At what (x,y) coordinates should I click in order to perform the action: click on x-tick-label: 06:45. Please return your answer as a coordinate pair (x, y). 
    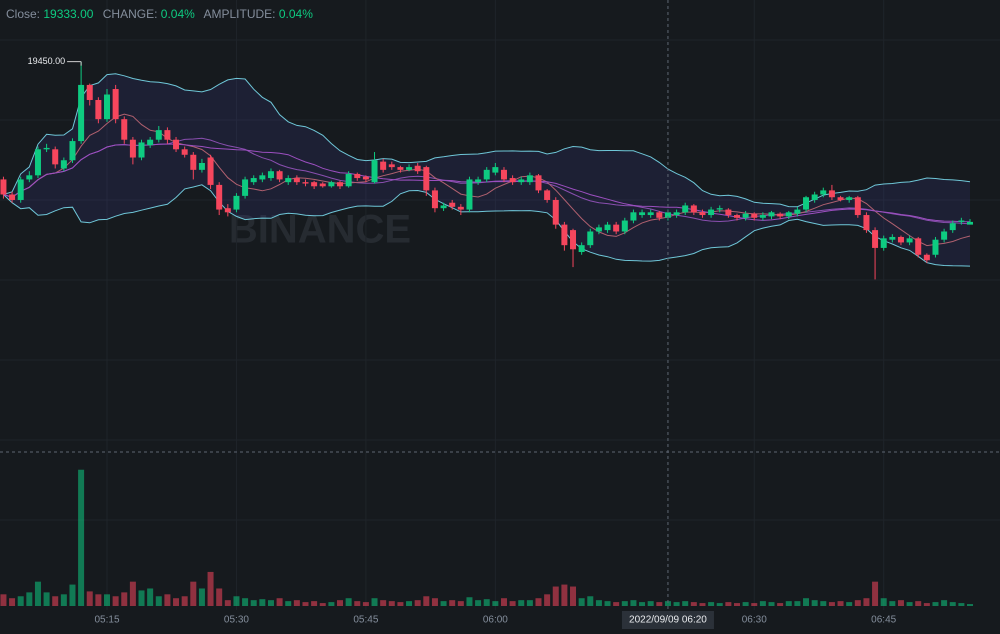
    Looking at the image, I should click on (883, 620).